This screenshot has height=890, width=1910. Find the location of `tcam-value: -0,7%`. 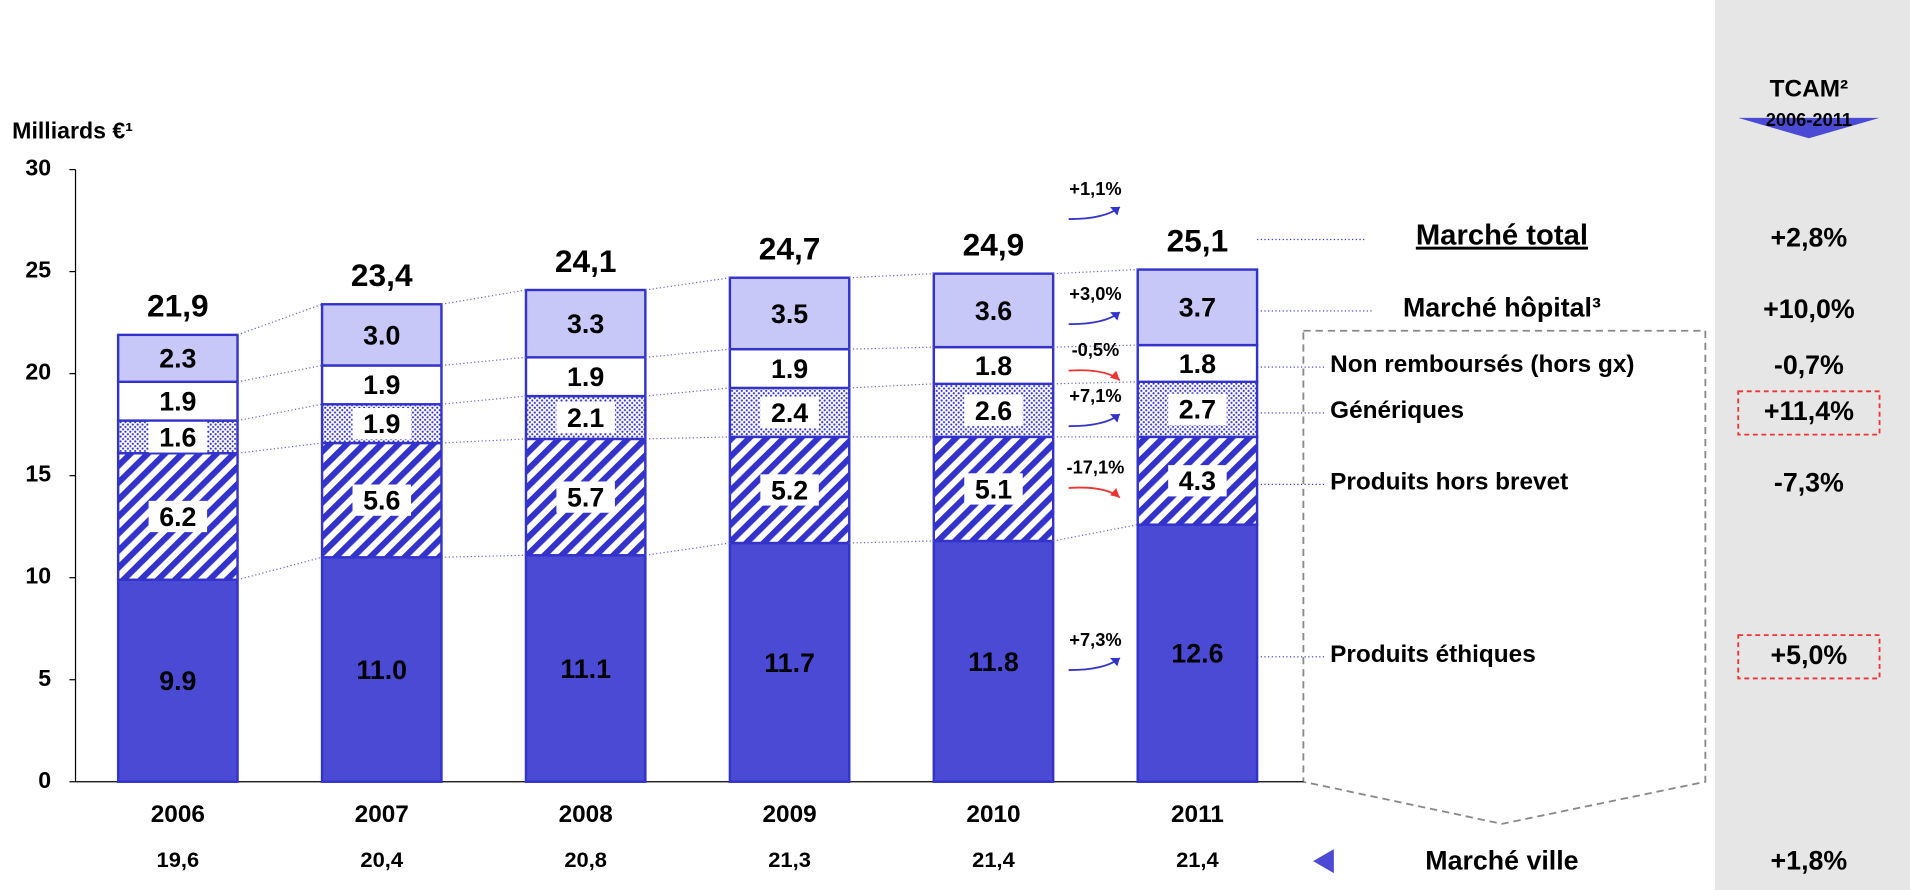

tcam-value: -0,7% is located at coordinates (1809, 365).